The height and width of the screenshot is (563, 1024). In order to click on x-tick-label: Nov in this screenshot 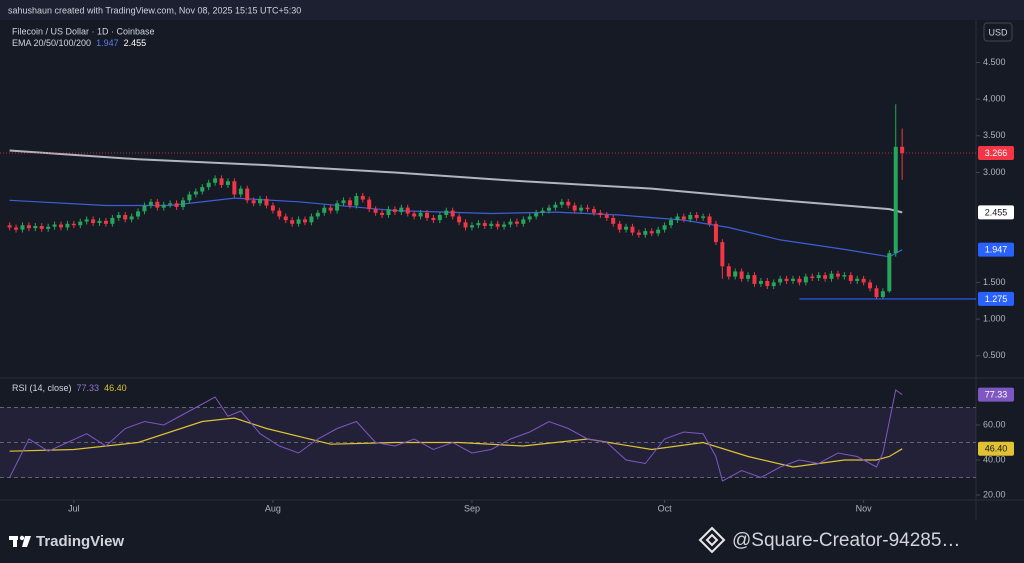, I will do `click(864, 508)`.